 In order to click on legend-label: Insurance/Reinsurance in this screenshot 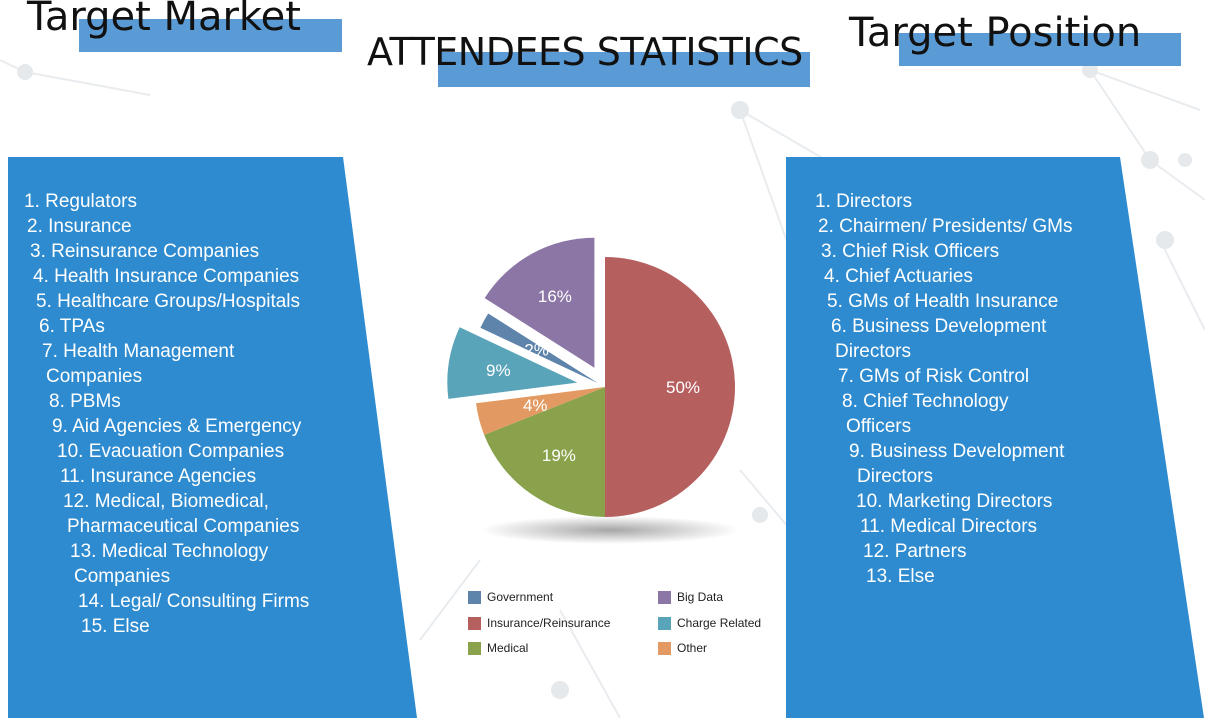, I will do `click(549, 623)`.